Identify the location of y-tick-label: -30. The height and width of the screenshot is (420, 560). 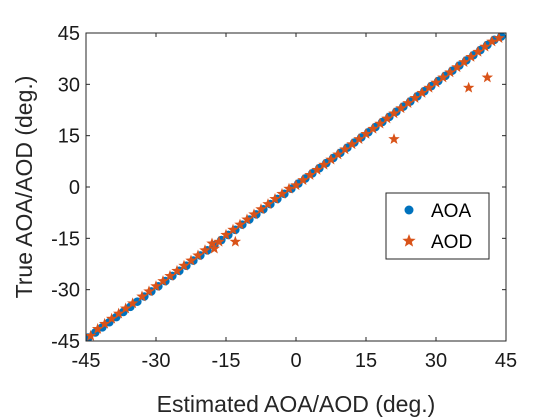
(65, 291).